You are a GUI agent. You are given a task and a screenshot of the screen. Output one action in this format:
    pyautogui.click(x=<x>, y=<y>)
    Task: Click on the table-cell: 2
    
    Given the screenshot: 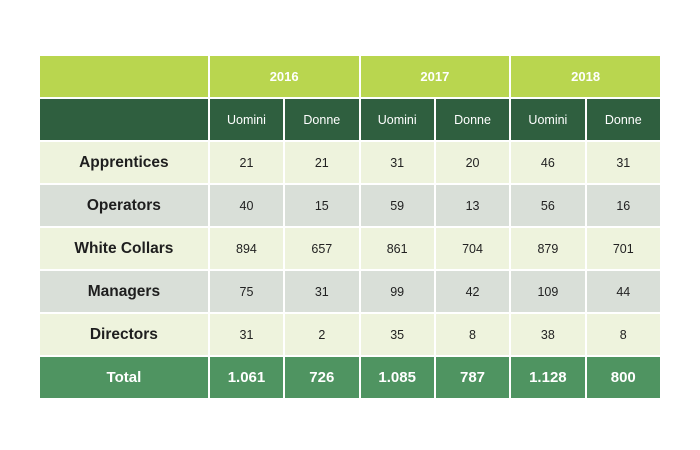 What is the action you would take?
    pyautogui.click(x=322, y=334)
    